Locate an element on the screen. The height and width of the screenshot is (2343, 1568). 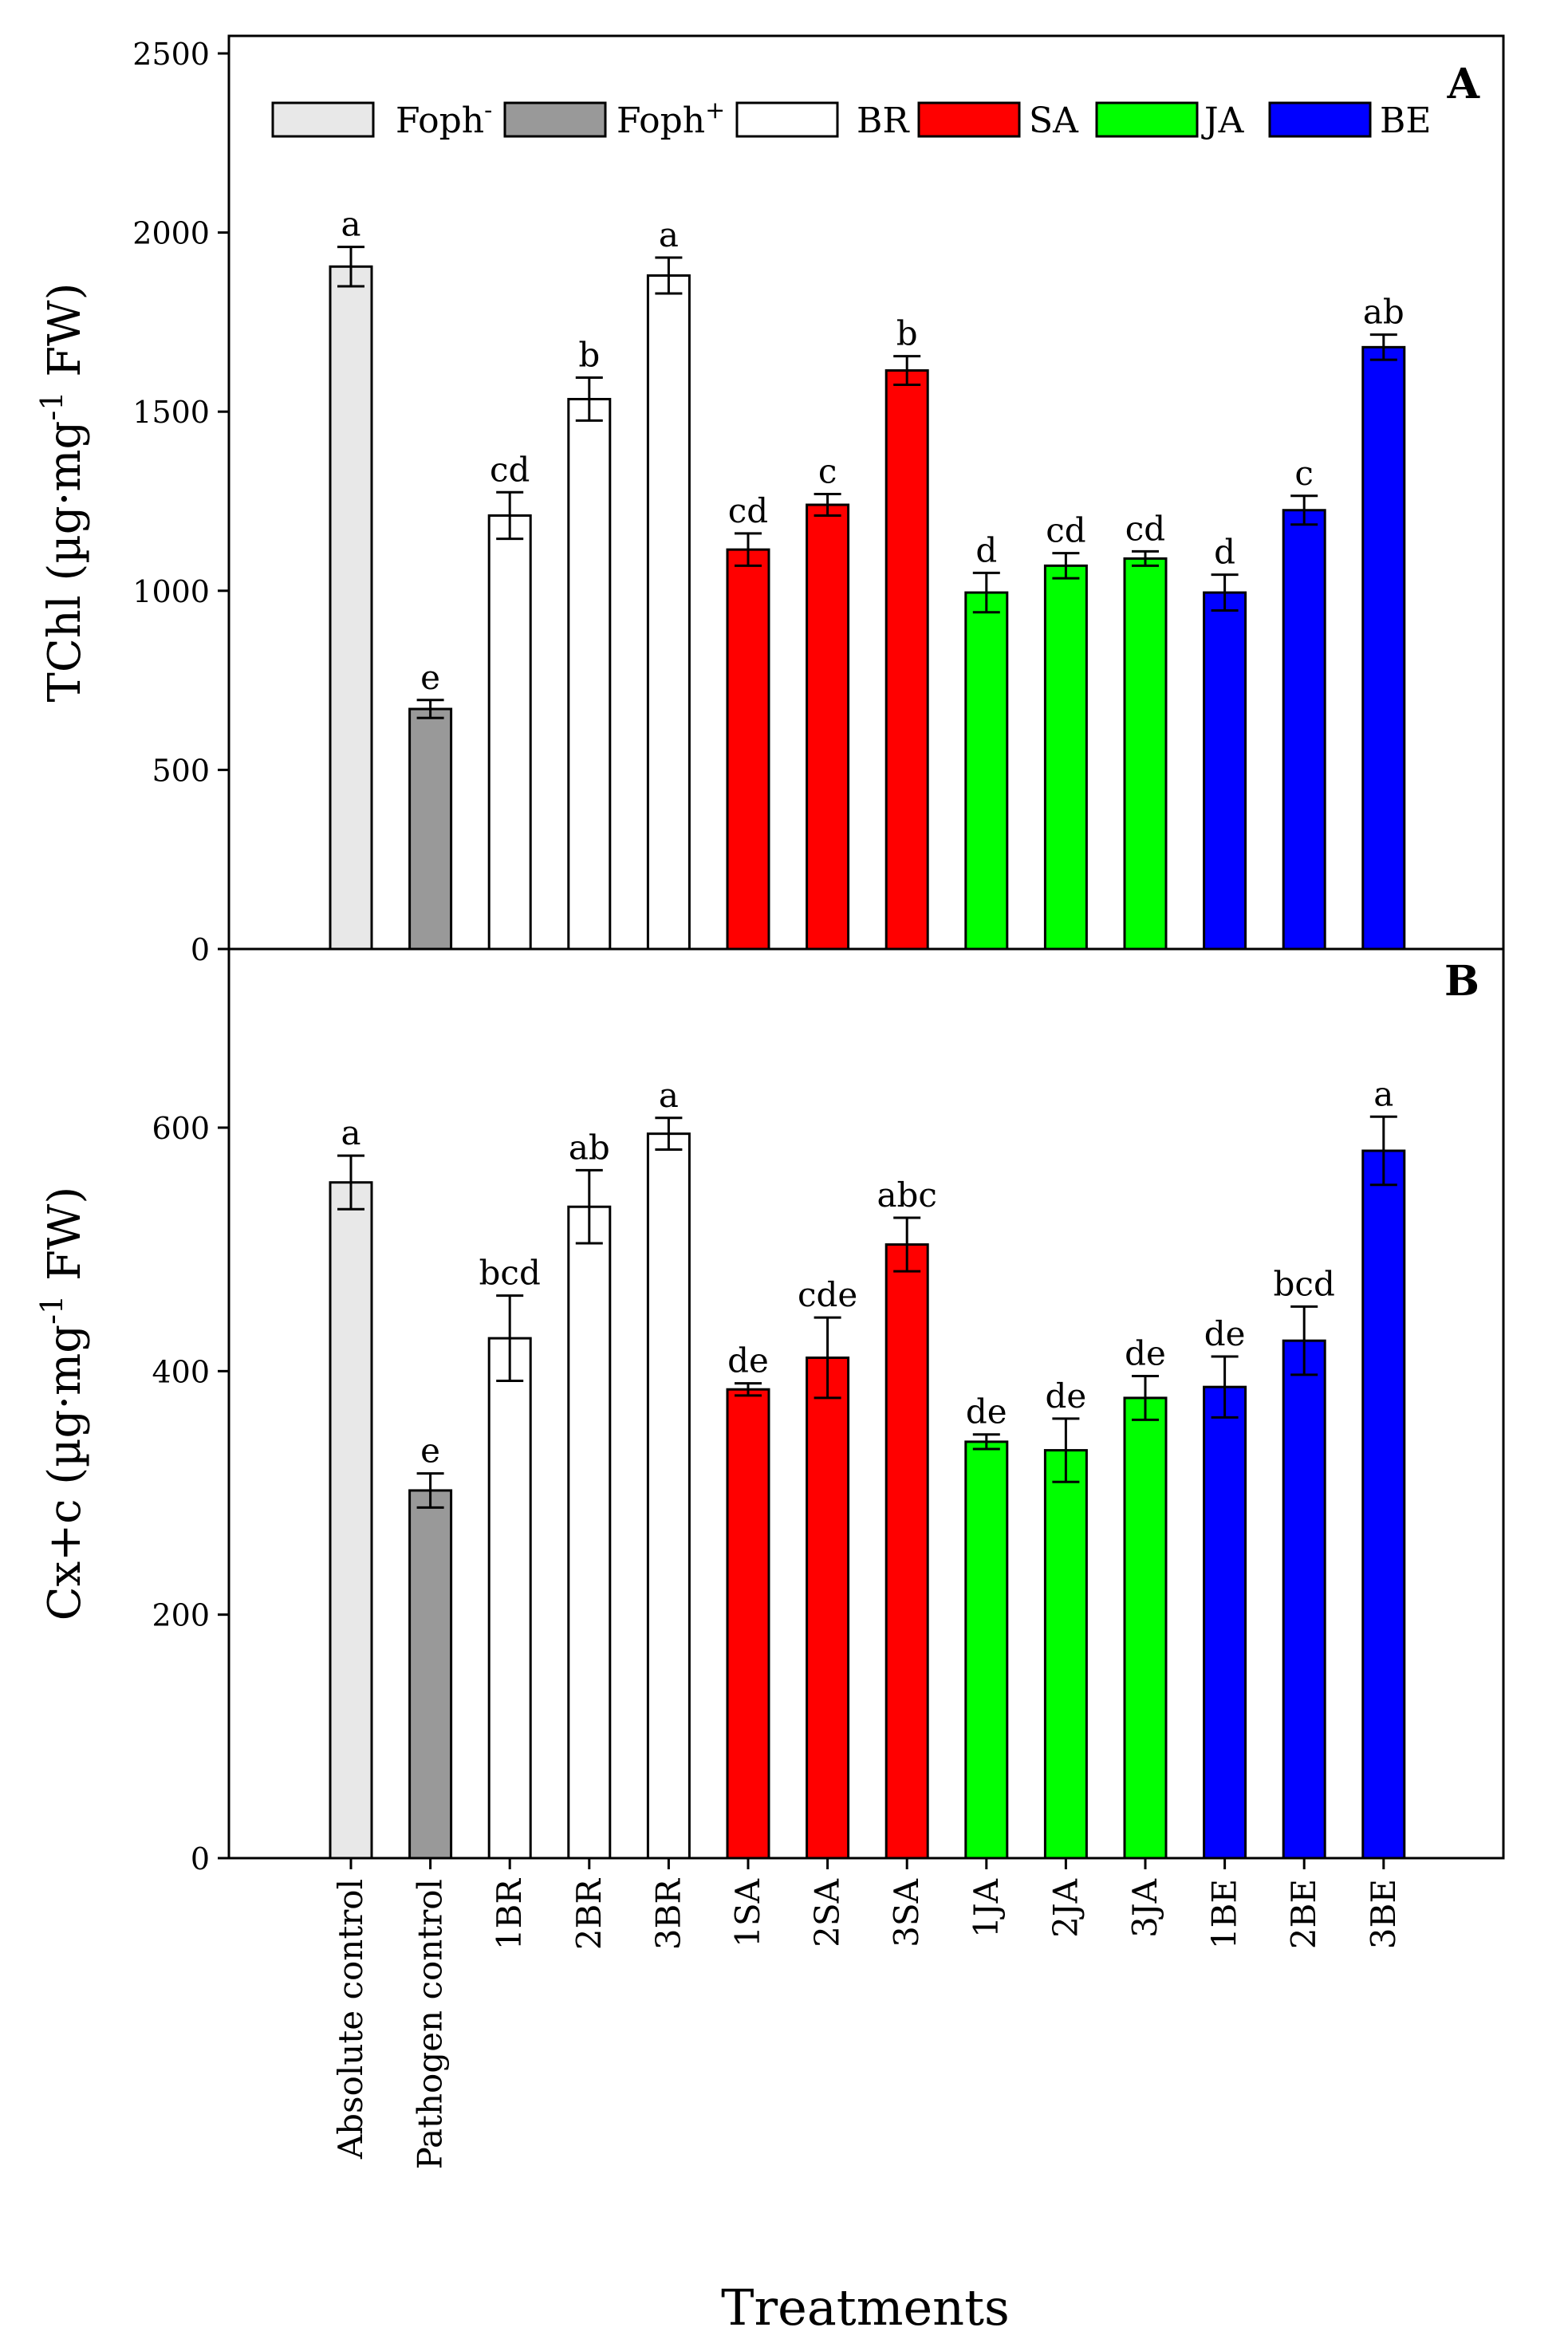
x-tick-label: 2BE is located at coordinates (1303, 1914).